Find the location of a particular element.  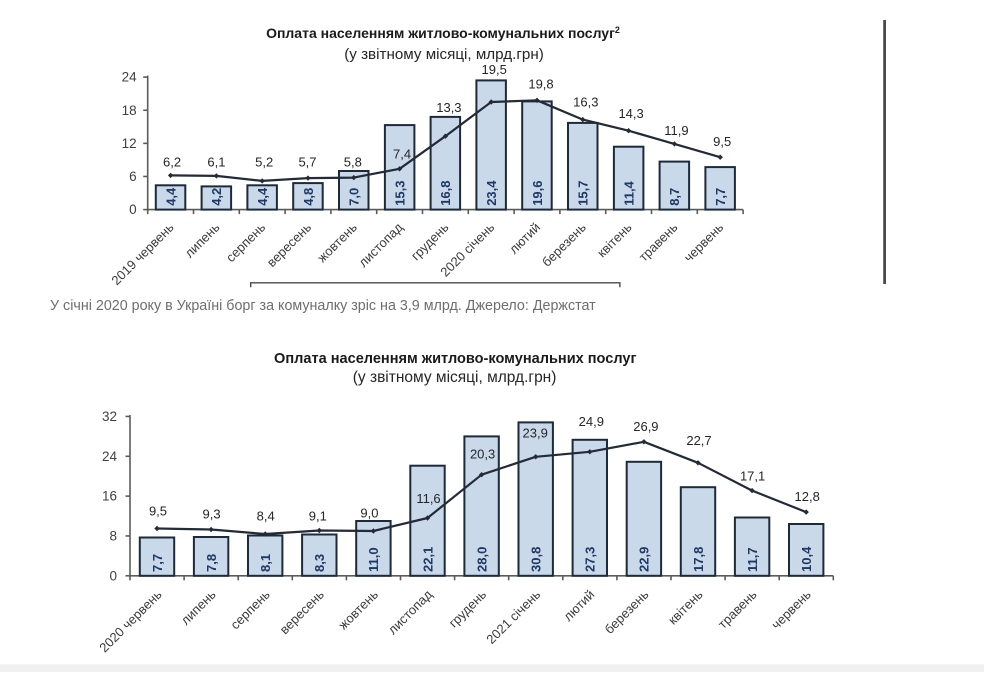

svg-text: 27,3 is located at coordinates (590, 559).